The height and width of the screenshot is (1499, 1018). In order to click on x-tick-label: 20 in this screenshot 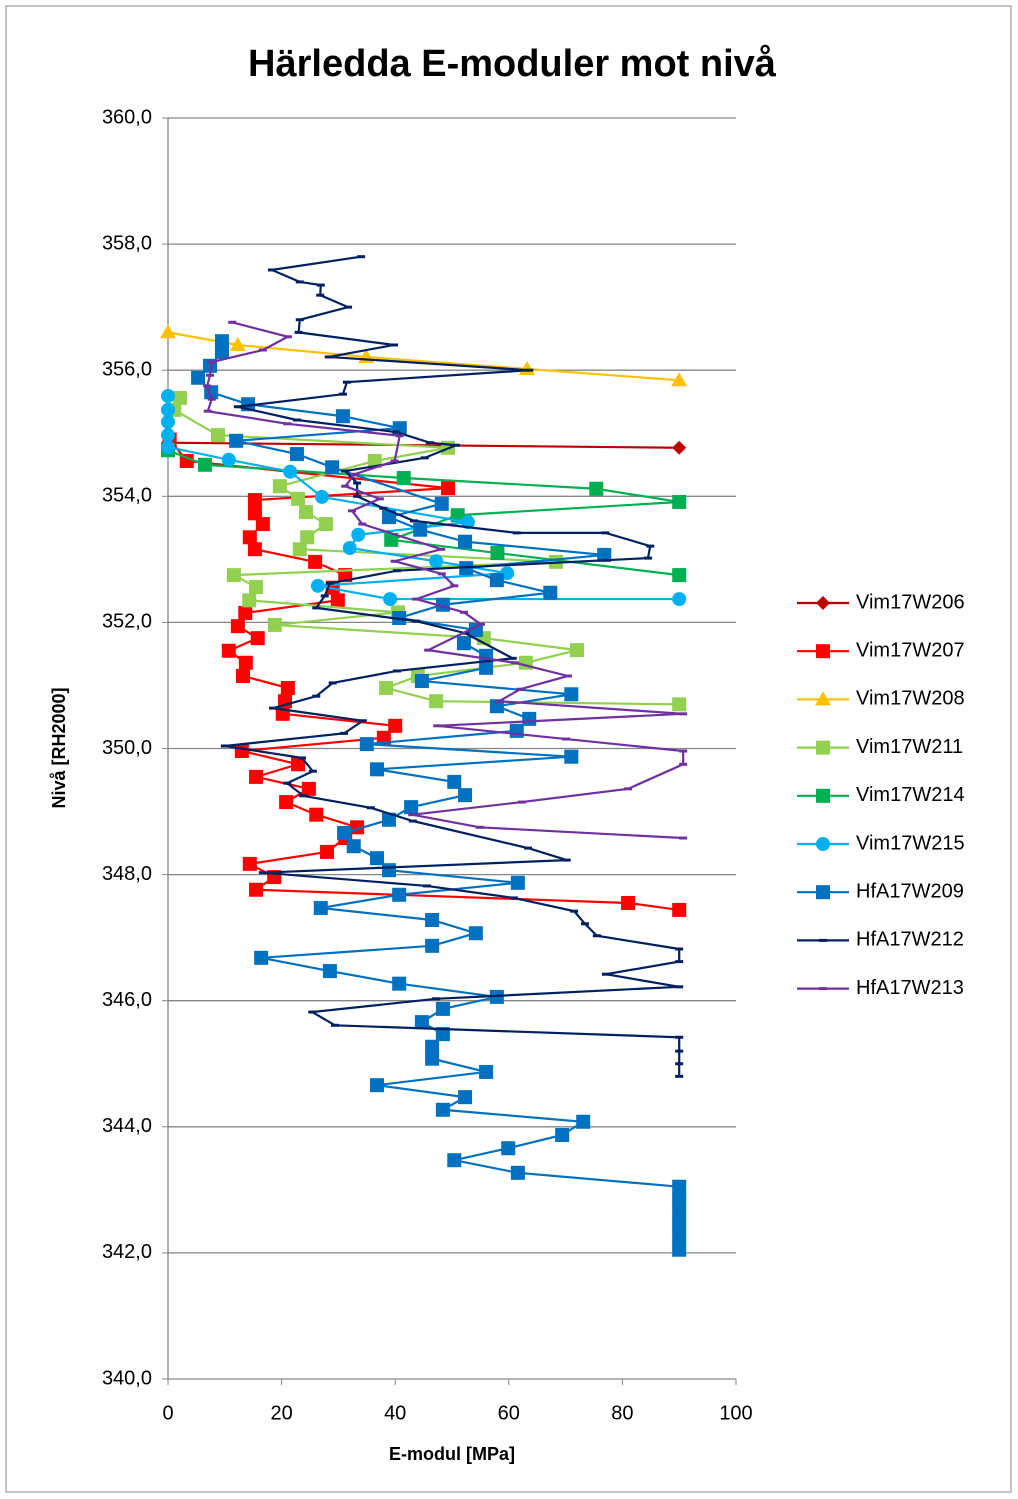, I will do `click(281, 1413)`.